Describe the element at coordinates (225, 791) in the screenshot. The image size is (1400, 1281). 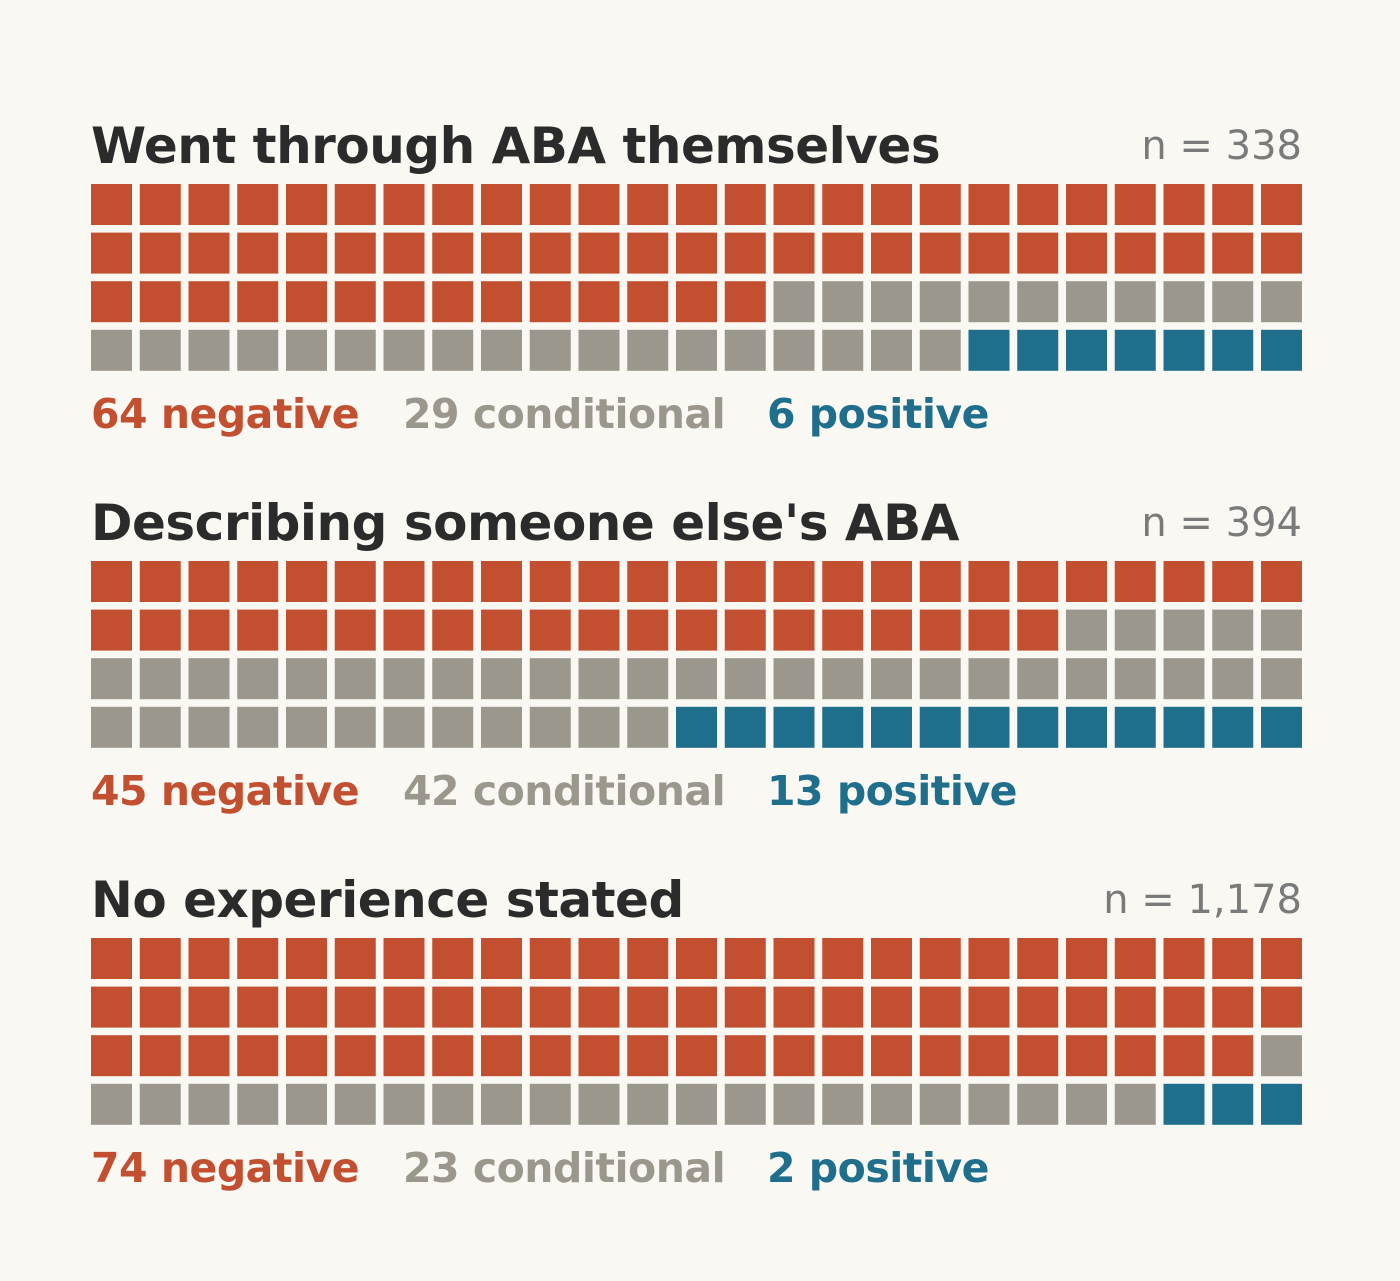
I see `legend-negative: 45 negative` at that location.